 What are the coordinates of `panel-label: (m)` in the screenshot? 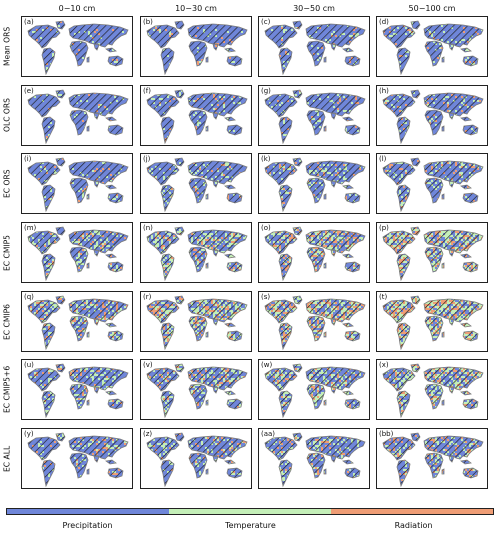 It's located at (30, 228).